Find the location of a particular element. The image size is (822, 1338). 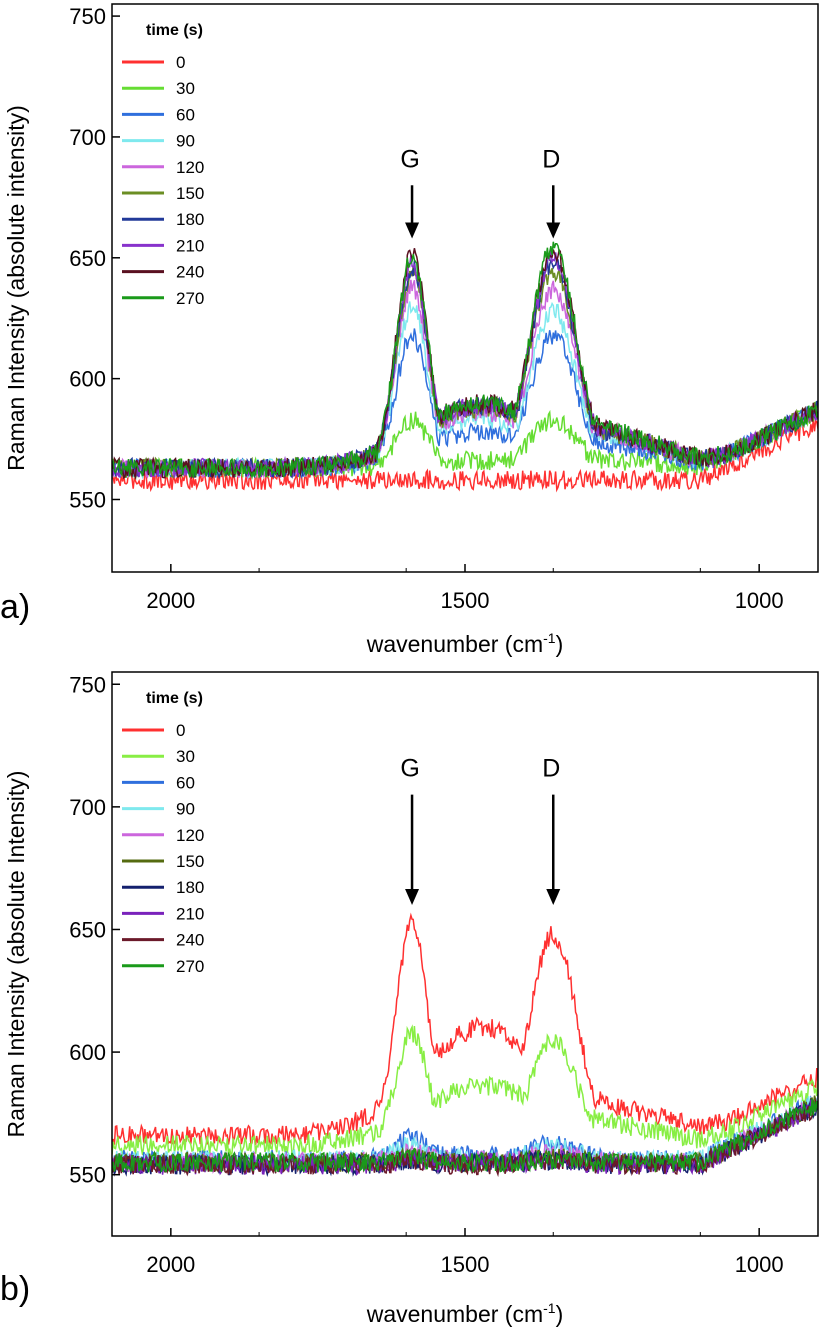

panel-label: a) is located at coordinates (15, 607).